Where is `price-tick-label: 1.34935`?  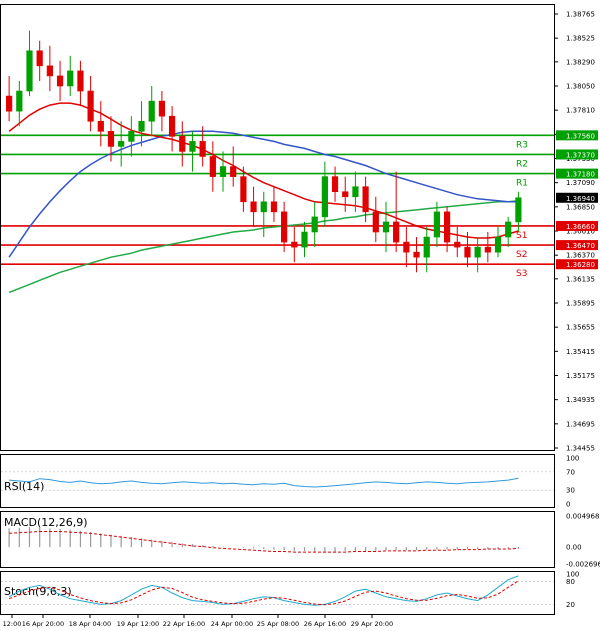 price-tick-label: 1.34935 is located at coordinates (580, 400).